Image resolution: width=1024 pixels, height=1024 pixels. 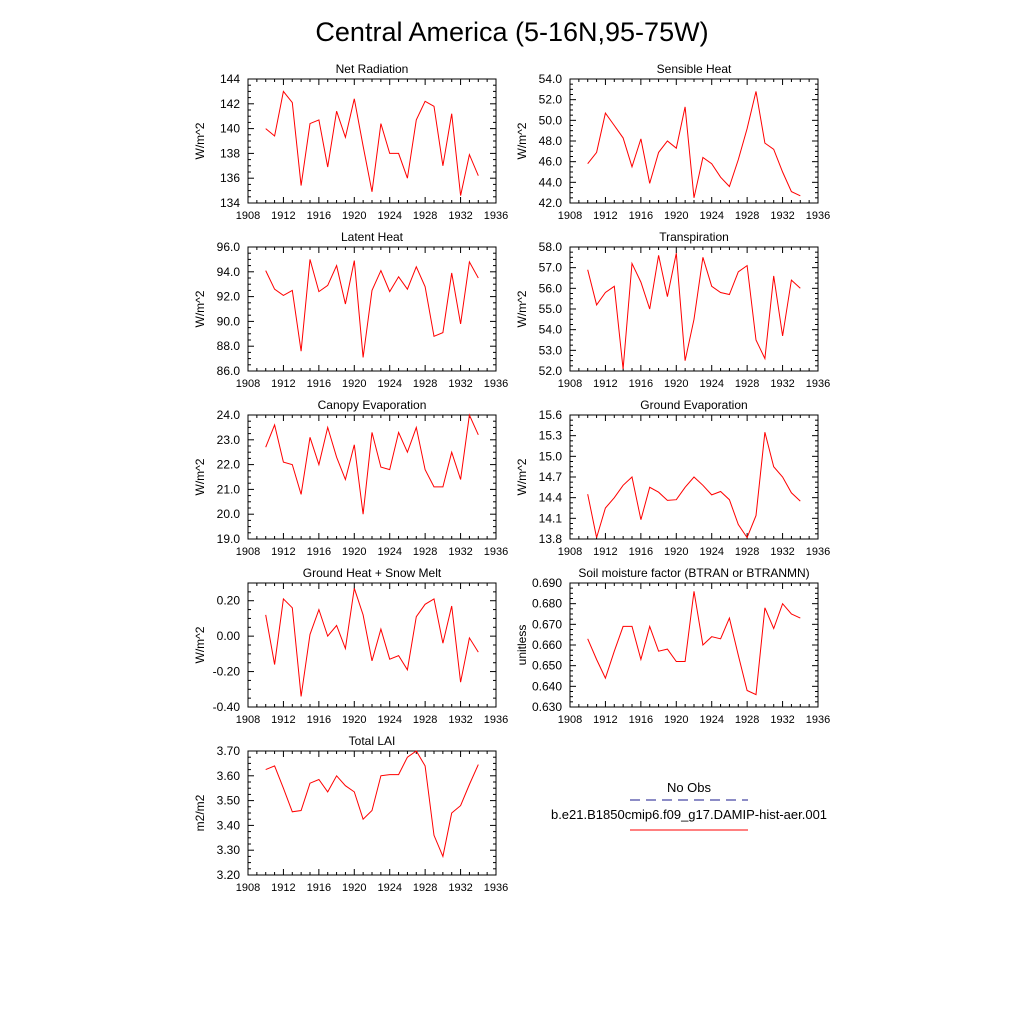 I want to click on y-tick-label: 3.60, so click(x=229, y=776).